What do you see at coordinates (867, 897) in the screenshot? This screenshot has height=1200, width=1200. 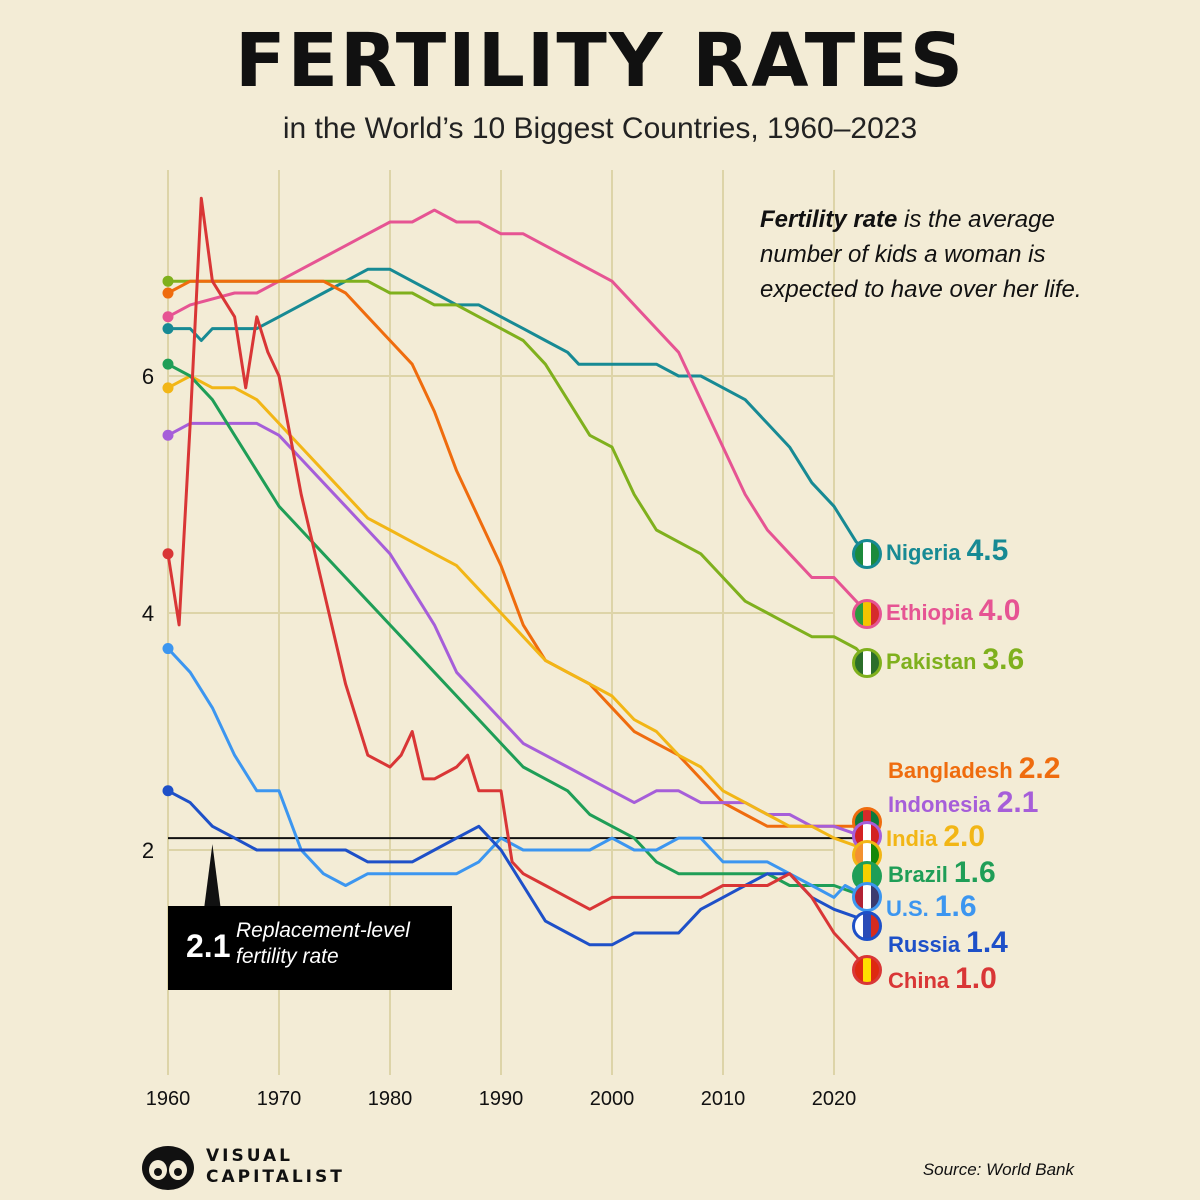 I see `us-flag-icon` at bounding box center [867, 897].